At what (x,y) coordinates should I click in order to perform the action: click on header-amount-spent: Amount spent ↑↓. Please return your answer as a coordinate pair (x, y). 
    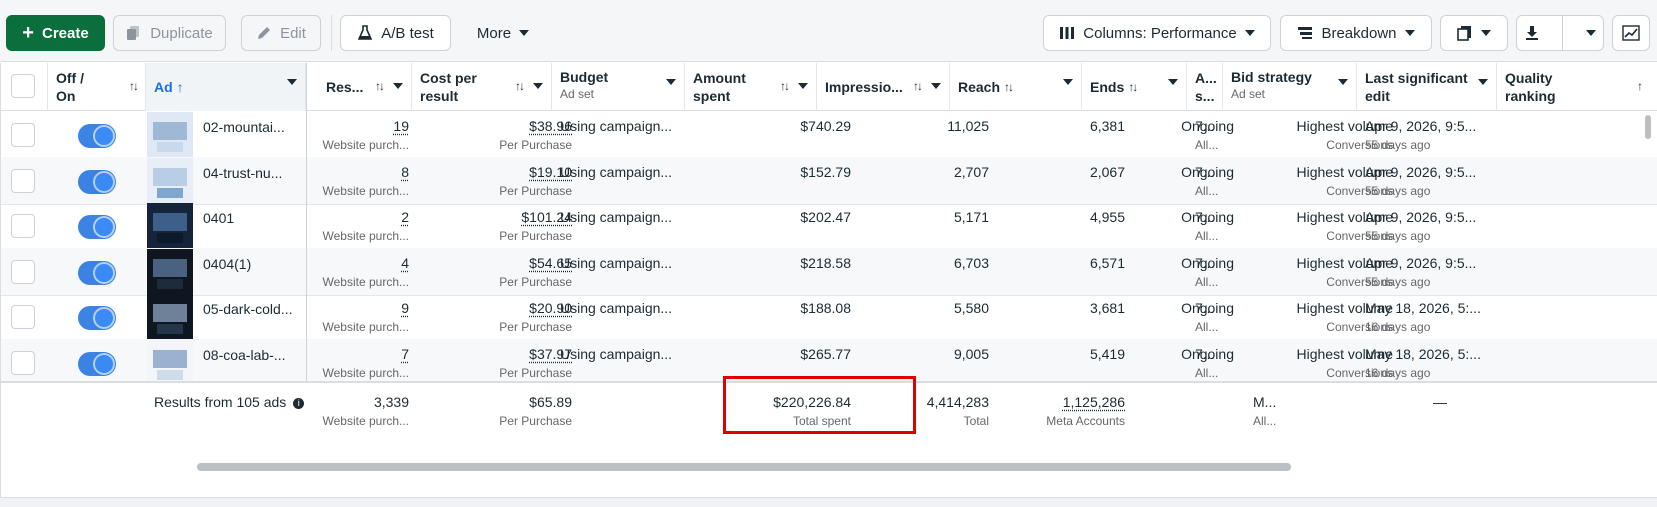
    Looking at the image, I should click on (751, 87).